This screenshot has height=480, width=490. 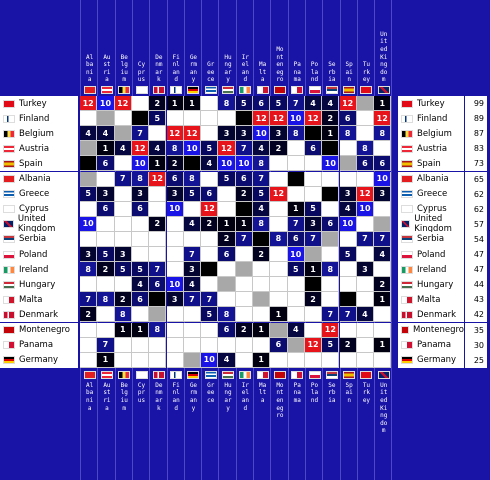 I want to click on row-label-right: Belgium, so click(x=431, y=134).